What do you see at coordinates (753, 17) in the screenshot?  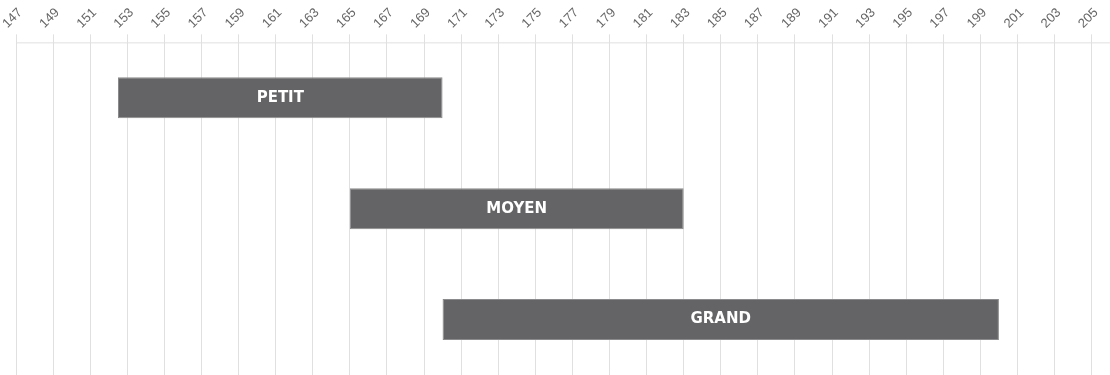 I see `x-tick-label: 187` at bounding box center [753, 17].